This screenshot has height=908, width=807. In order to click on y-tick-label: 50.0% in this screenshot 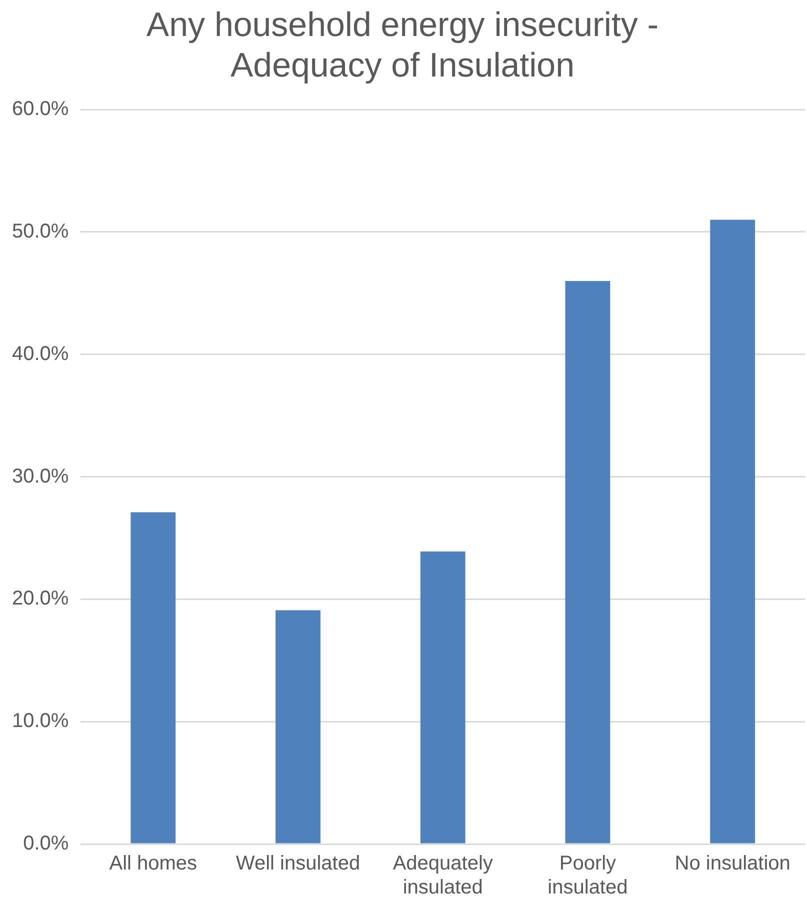, I will do `click(40, 231)`.